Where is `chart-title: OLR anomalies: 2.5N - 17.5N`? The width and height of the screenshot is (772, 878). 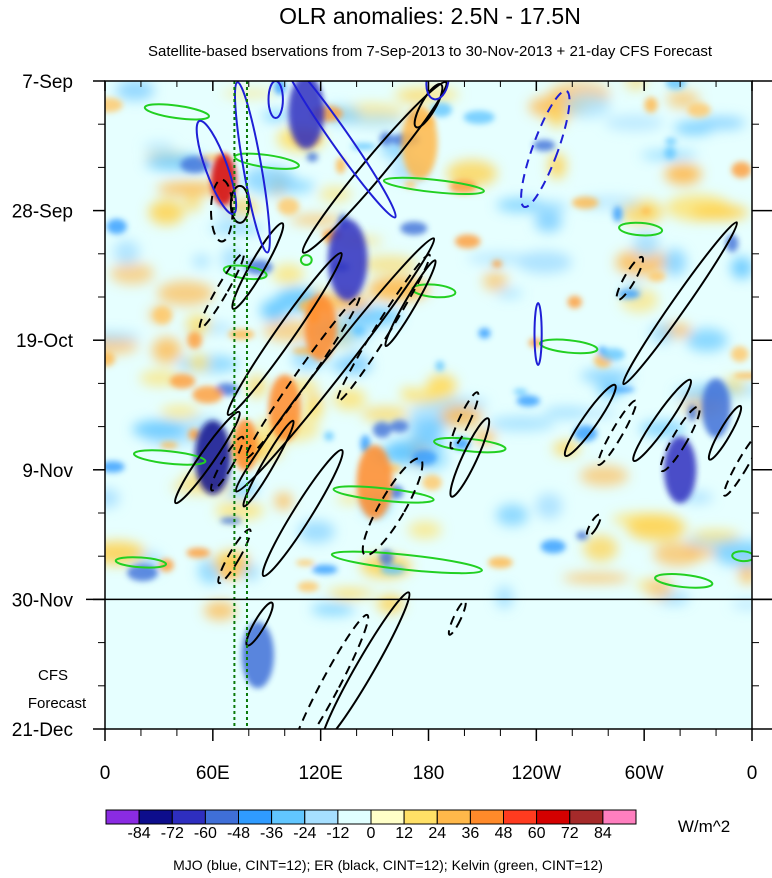
chart-title: OLR anomalies: 2.5N - 17.5N is located at coordinates (430, 16).